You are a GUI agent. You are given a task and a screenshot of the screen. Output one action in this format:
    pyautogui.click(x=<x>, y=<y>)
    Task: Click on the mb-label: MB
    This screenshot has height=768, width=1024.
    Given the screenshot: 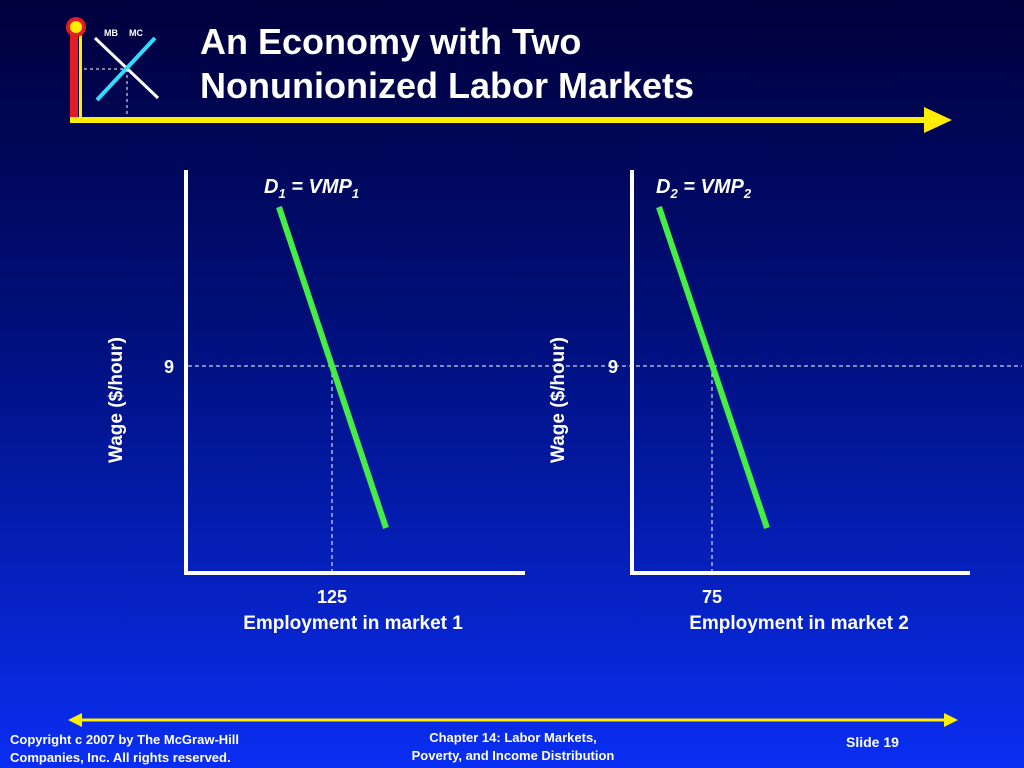 What is the action you would take?
    pyautogui.click(x=111, y=33)
    